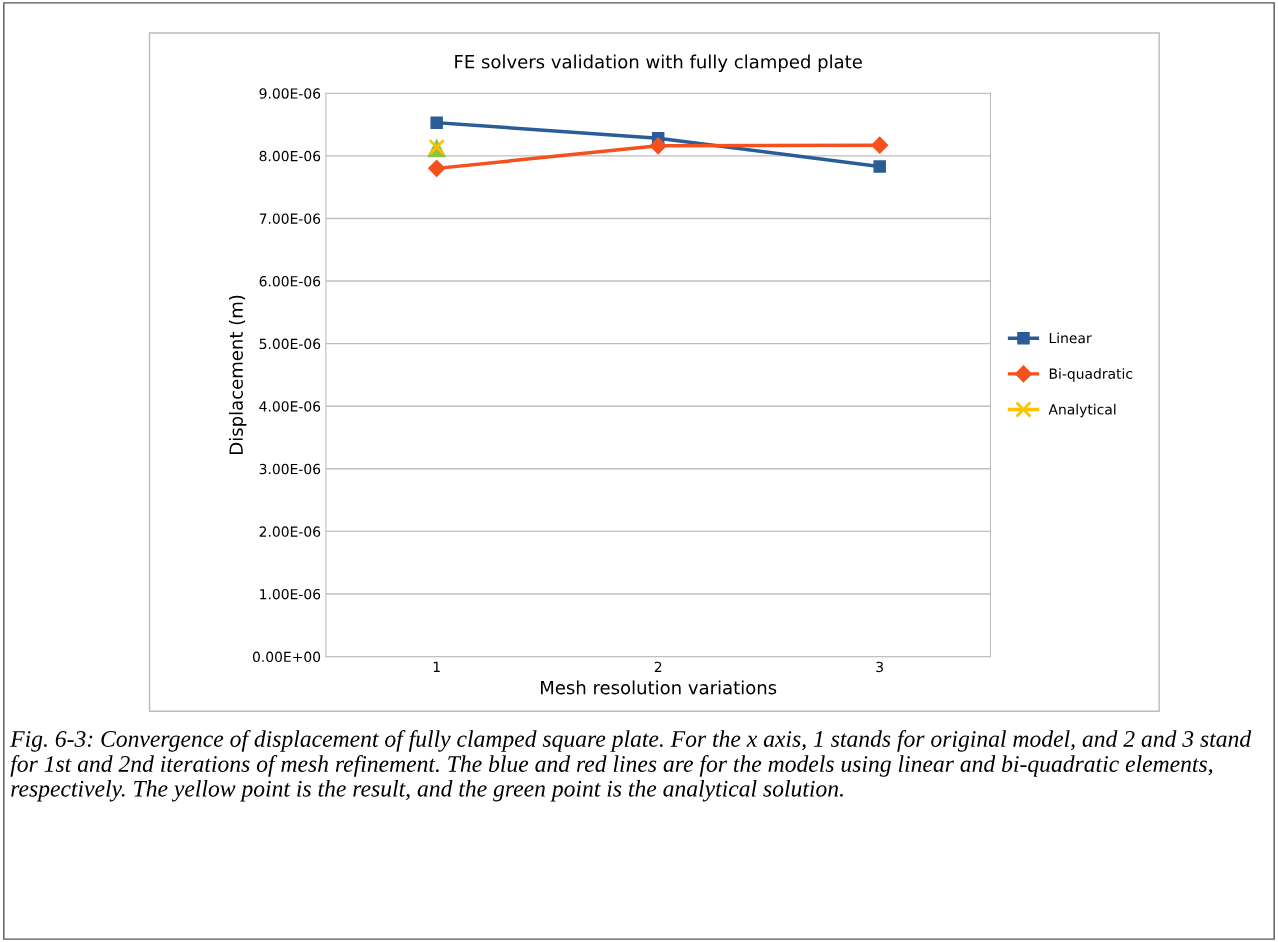 Image resolution: width=1278 pixels, height=942 pixels. What do you see at coordinates (290, 156) in the screenshot?
I see `y-tick-label: 8.00E-06` at bounding box center [290, 156].